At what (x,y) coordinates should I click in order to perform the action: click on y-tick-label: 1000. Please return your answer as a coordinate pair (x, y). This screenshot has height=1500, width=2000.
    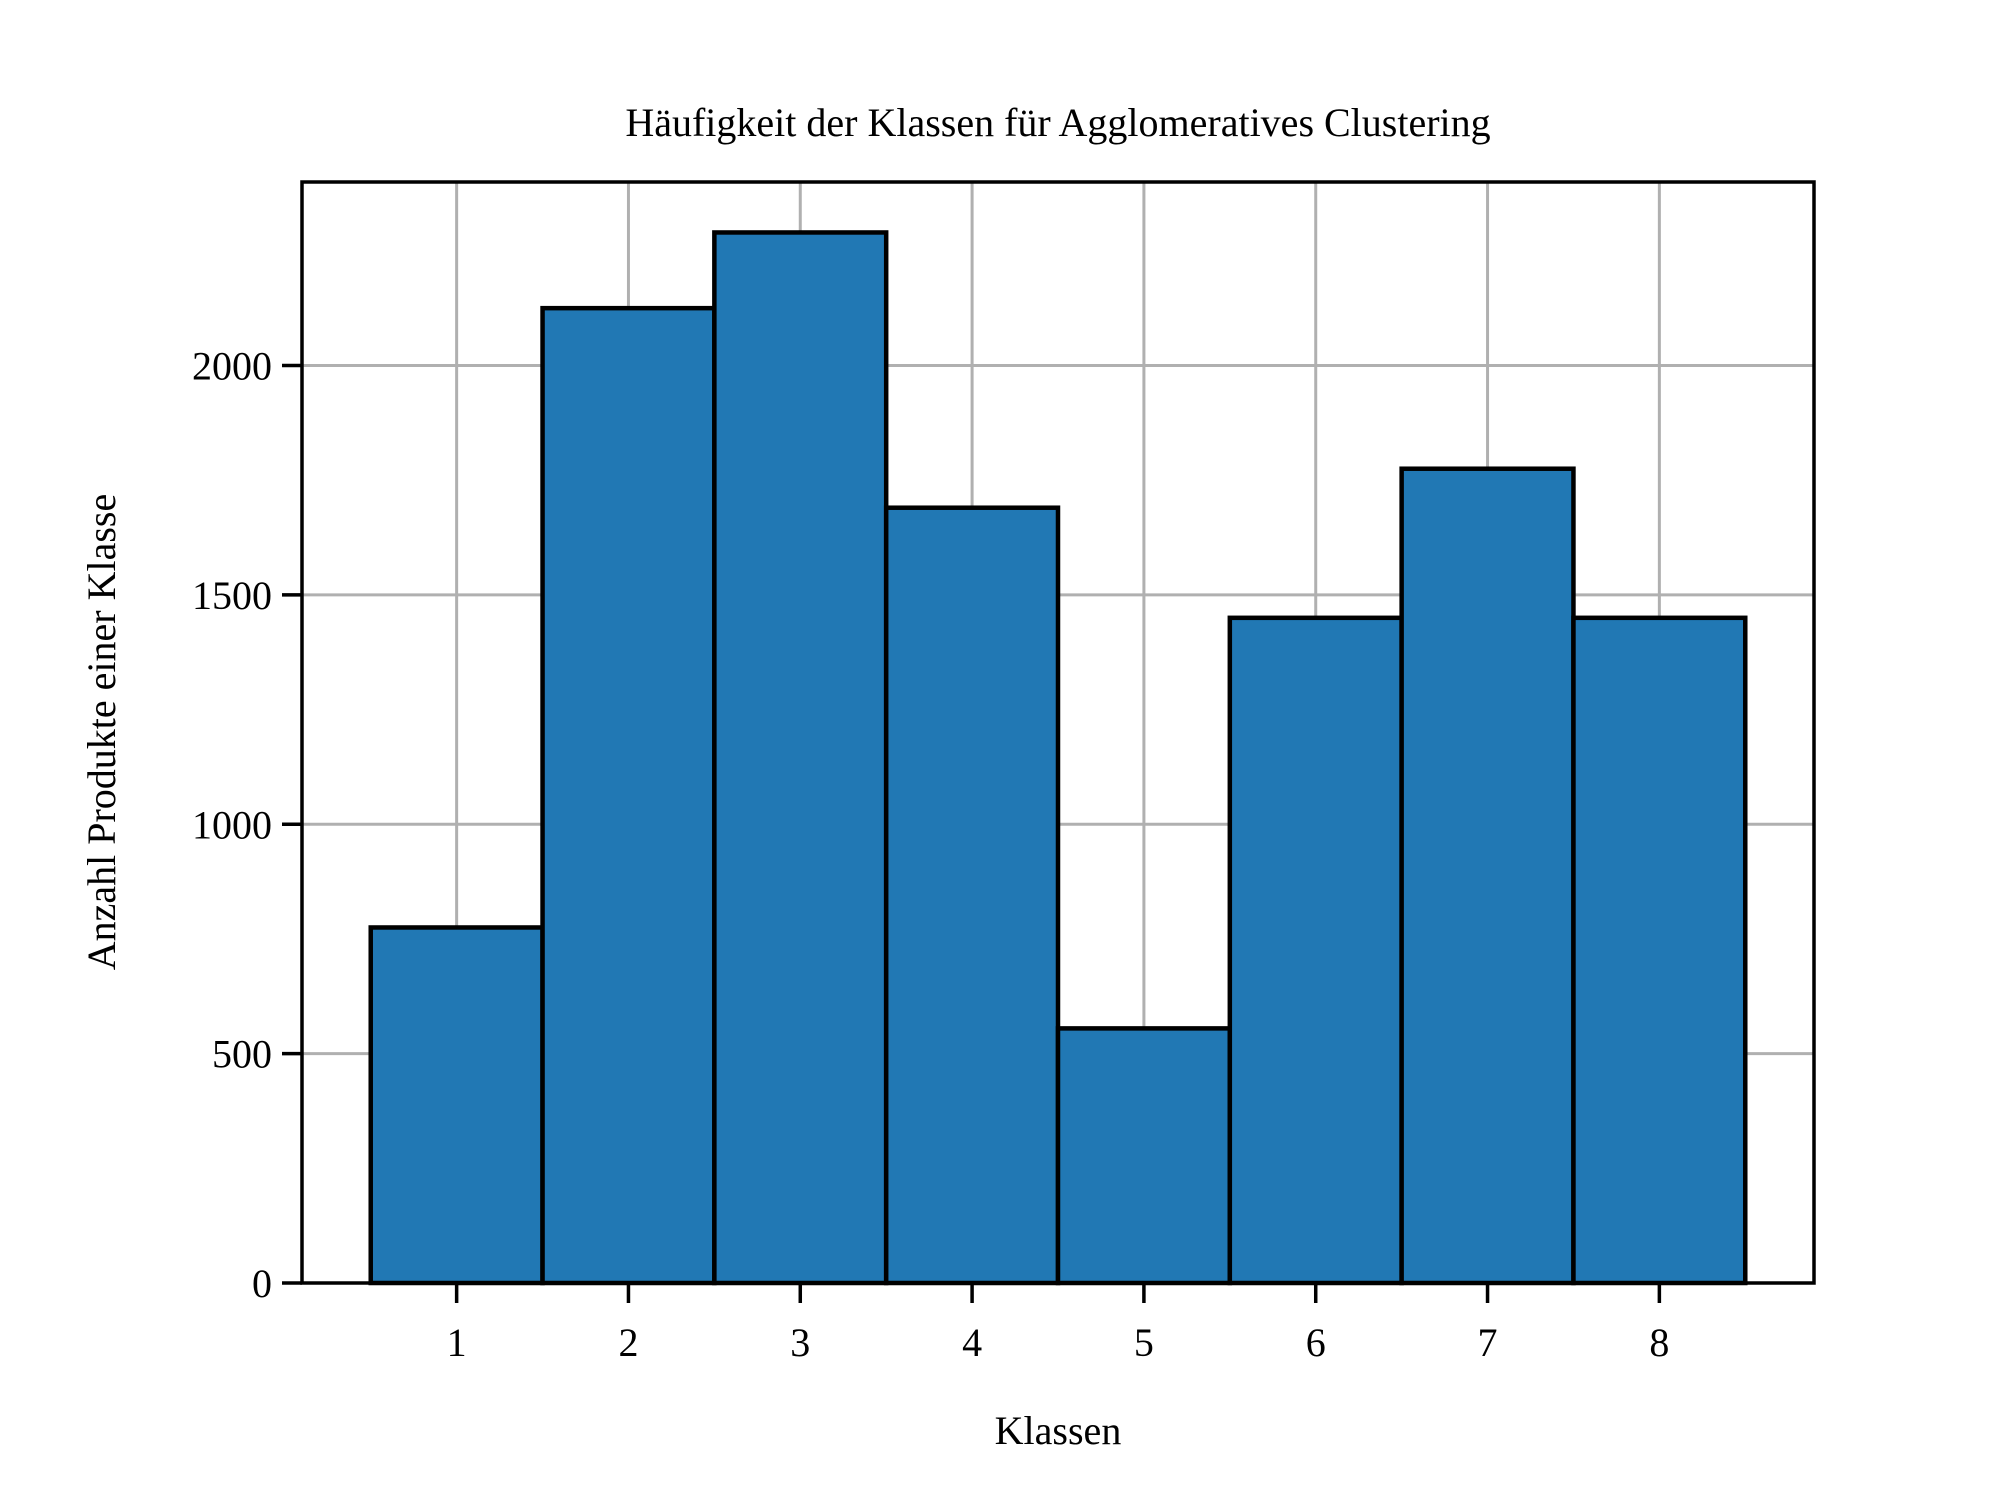
    Looking at the image, I should click on (232, 824).